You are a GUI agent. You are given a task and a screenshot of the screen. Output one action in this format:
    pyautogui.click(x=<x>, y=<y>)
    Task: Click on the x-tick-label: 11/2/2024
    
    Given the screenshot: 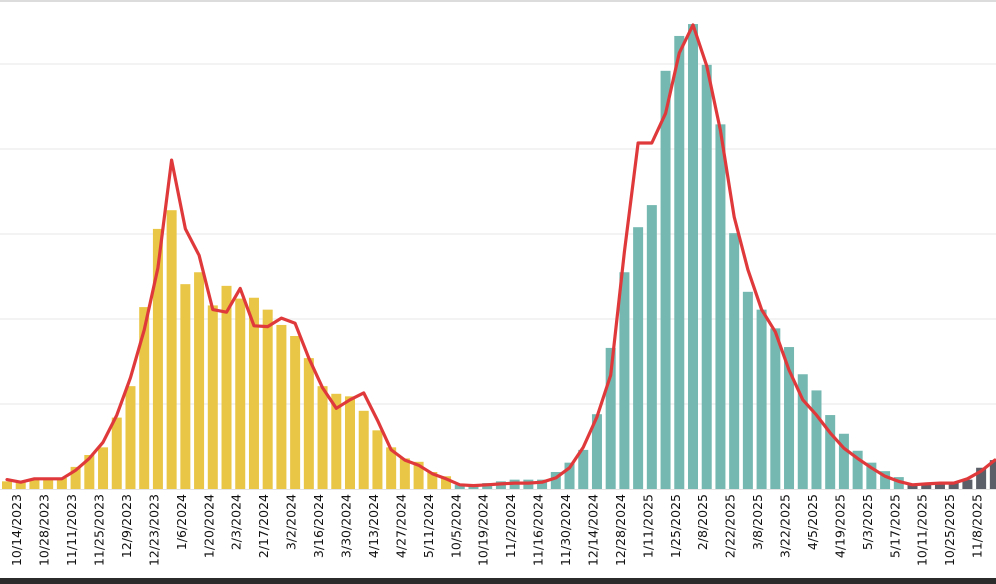 What is the action you would take?
    pyautogui.click(x=510, y=526)
    